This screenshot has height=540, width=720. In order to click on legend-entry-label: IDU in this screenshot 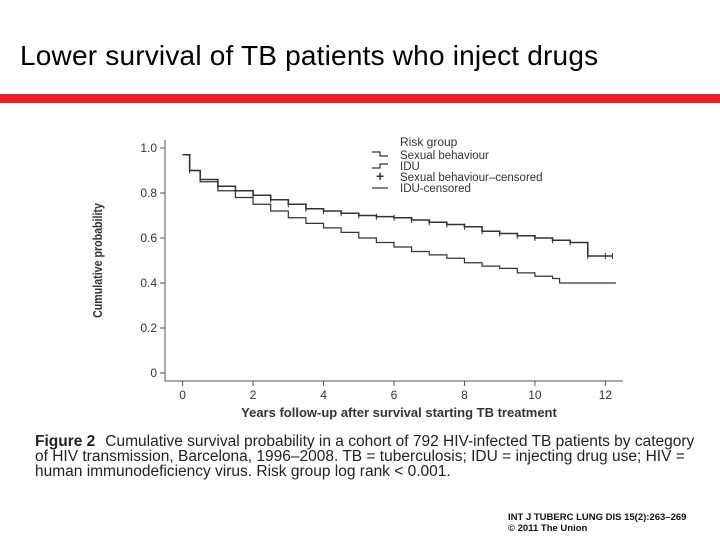, I will do `click(410, 167)`.